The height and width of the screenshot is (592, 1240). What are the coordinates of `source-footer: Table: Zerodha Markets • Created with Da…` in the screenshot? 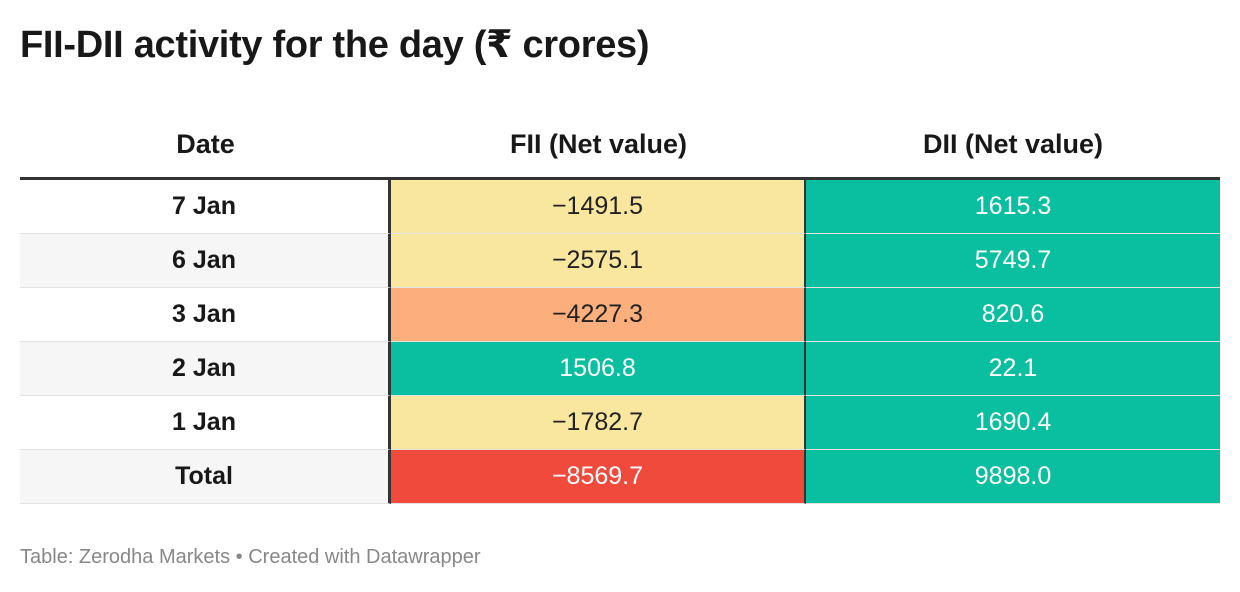 It's located at (250, 557).